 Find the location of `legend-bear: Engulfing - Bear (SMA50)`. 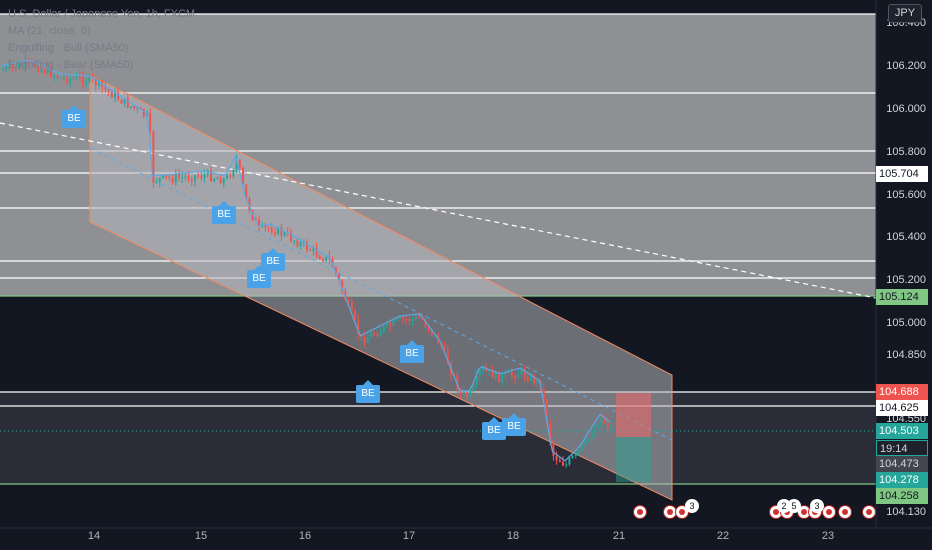

legend-bear: Engulfing - Bear (SMA50) is located at coordinates (71, 65).